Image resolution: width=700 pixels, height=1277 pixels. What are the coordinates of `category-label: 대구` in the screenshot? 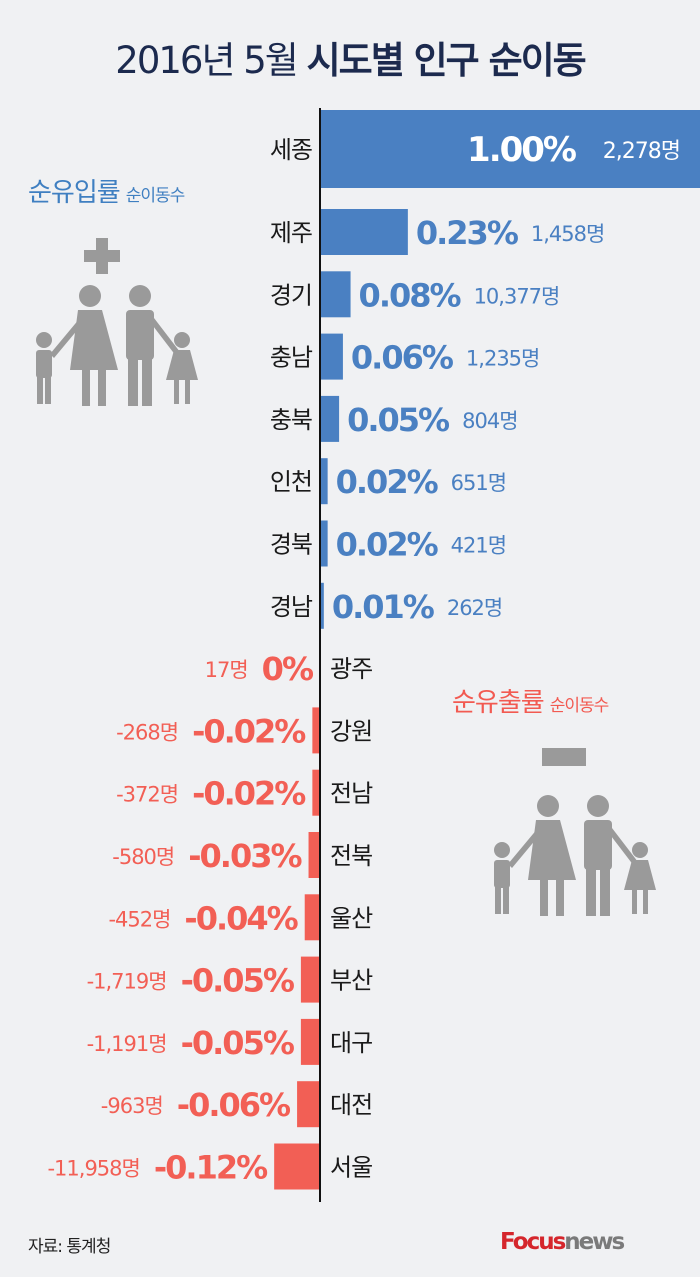 It's located at (351, 1043).